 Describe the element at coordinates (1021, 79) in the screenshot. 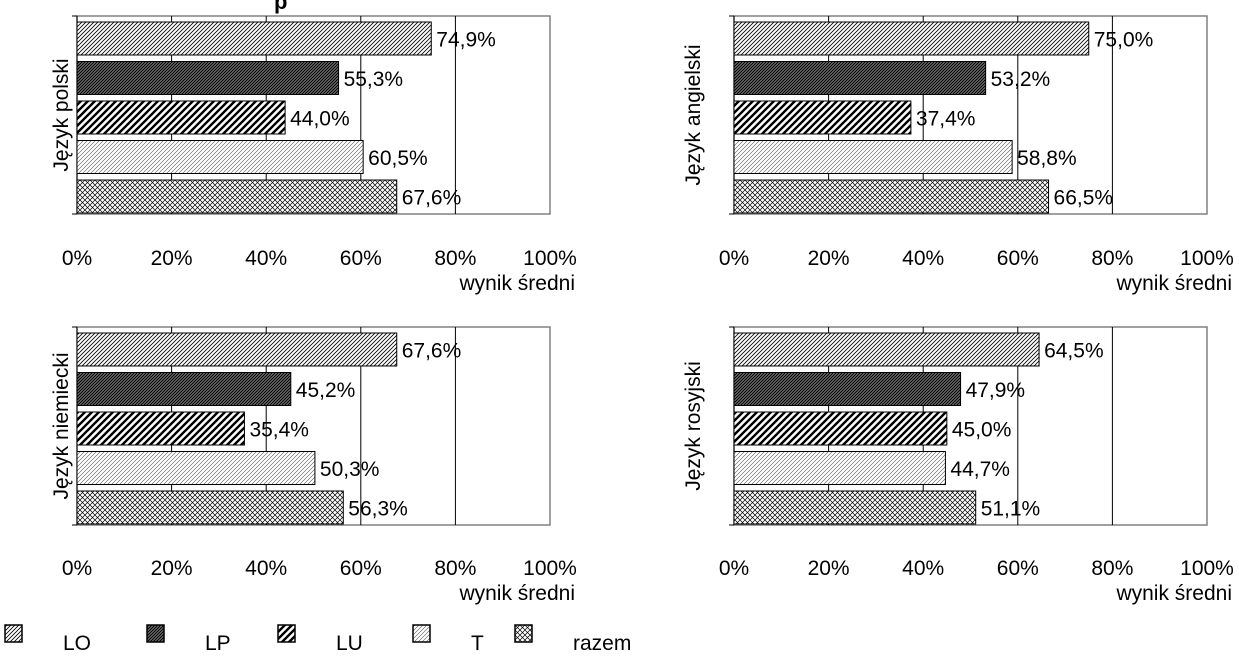

I see `bar-value-label: 53,2%` at that location.